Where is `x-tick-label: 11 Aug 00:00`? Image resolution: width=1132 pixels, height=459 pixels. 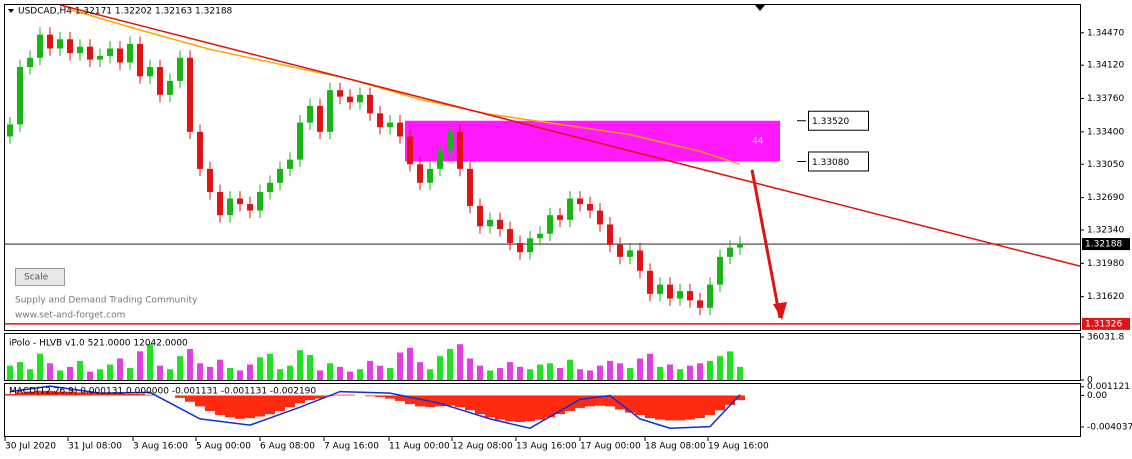 x-tick-label: 11 Aug 00:00 is located at coordinates (419, 447).